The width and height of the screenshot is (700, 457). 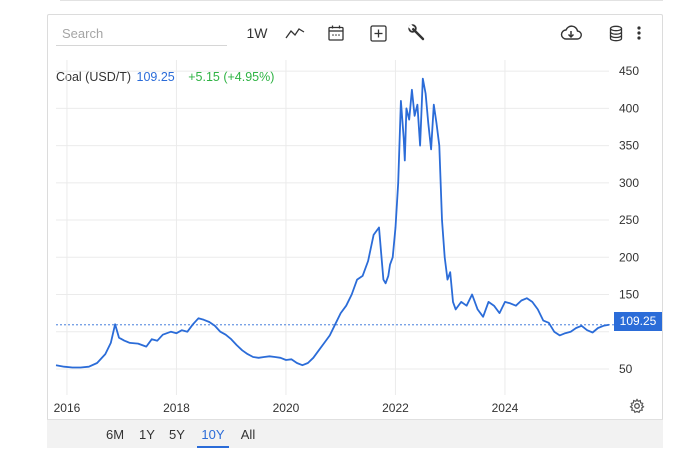 I want to click on x-tick-label: 2024, so click(x=505, y=408).